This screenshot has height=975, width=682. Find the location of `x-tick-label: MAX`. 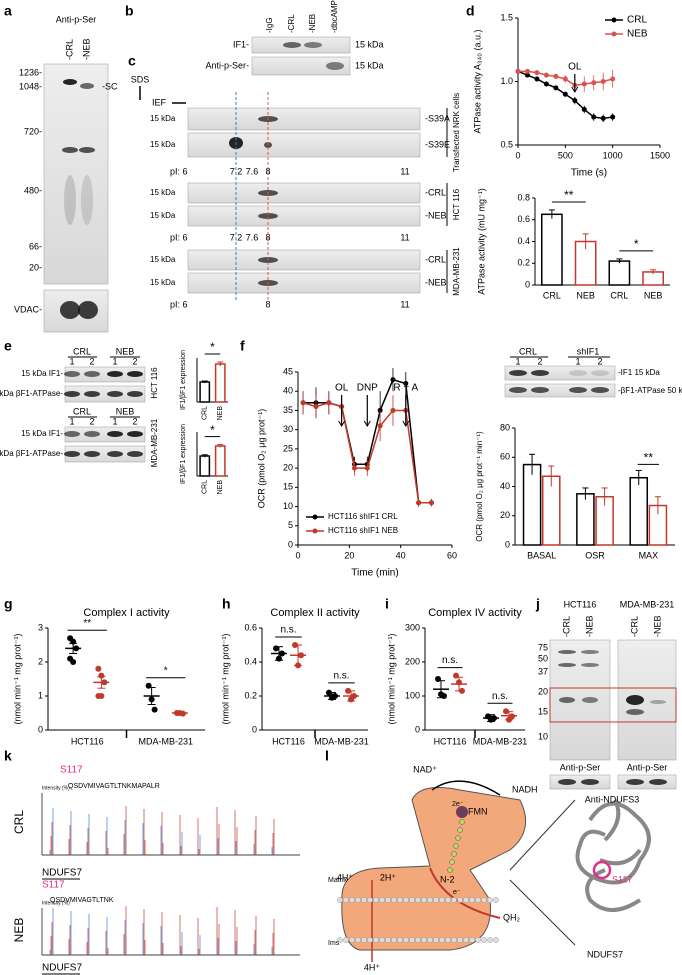

x-tick-label: MAX is located at coordinates (649, 555).